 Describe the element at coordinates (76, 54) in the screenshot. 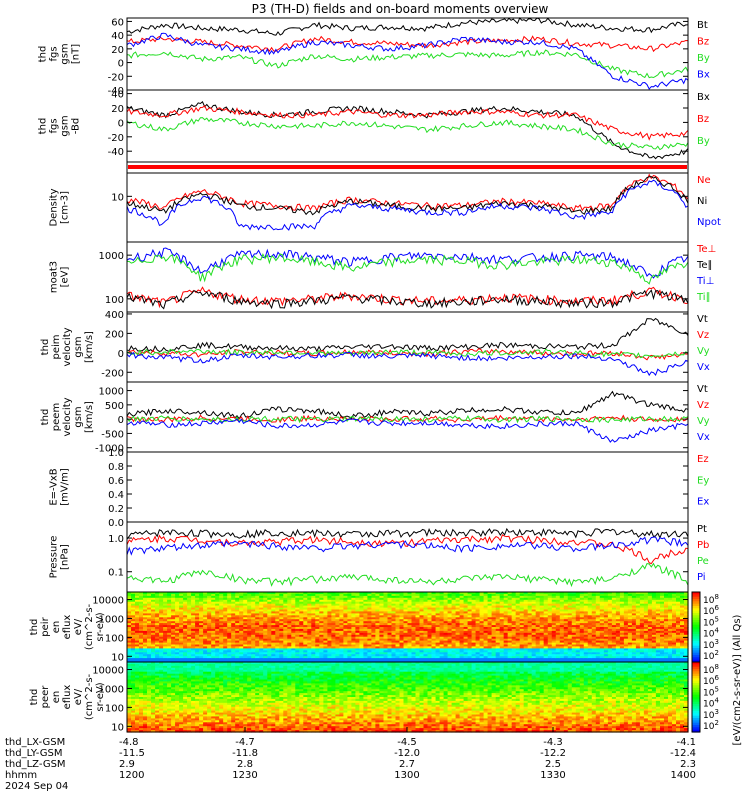

I see `panel-1-ylabel: [nT]` at that location.